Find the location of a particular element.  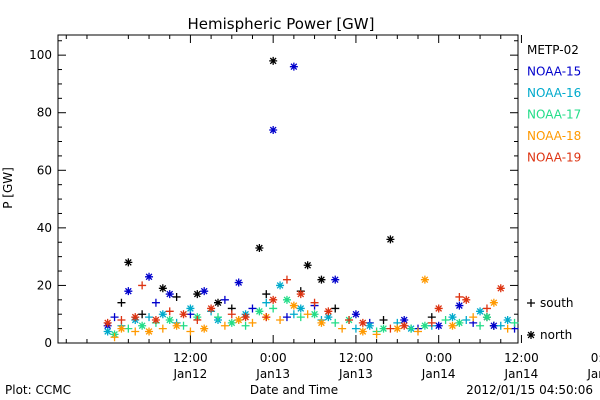

marker-legend-label: south is located at coordinates (557, 303).